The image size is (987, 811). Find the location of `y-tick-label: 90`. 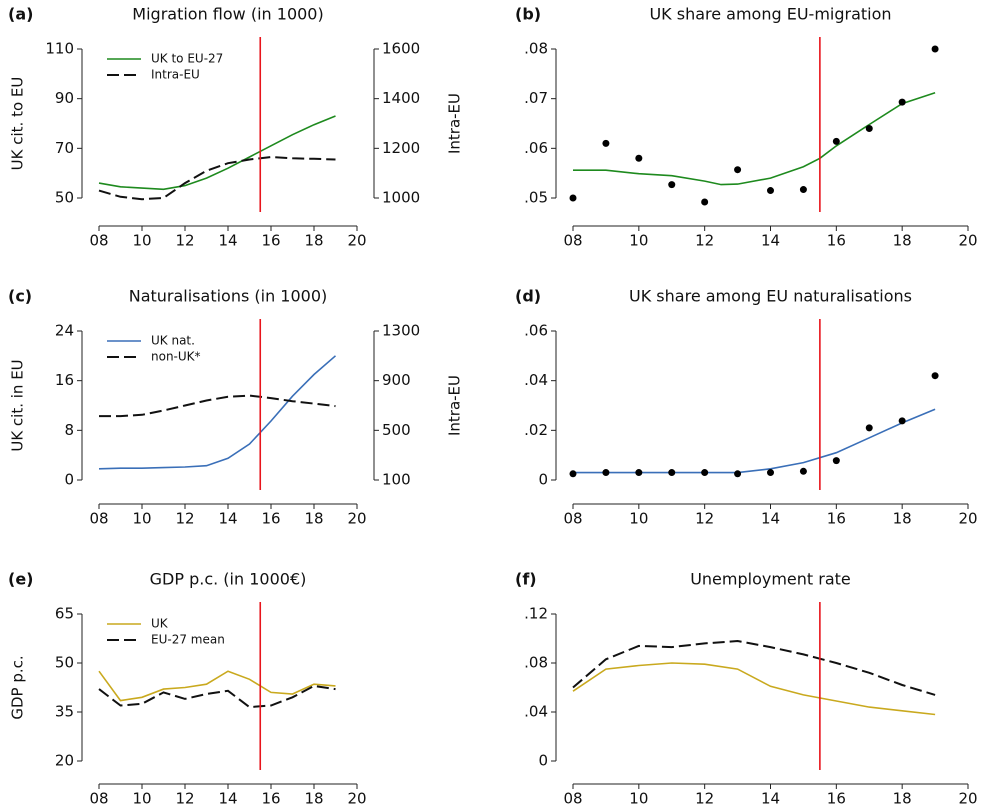

y-tick-label: 90 is located at coordinates (64, 98).